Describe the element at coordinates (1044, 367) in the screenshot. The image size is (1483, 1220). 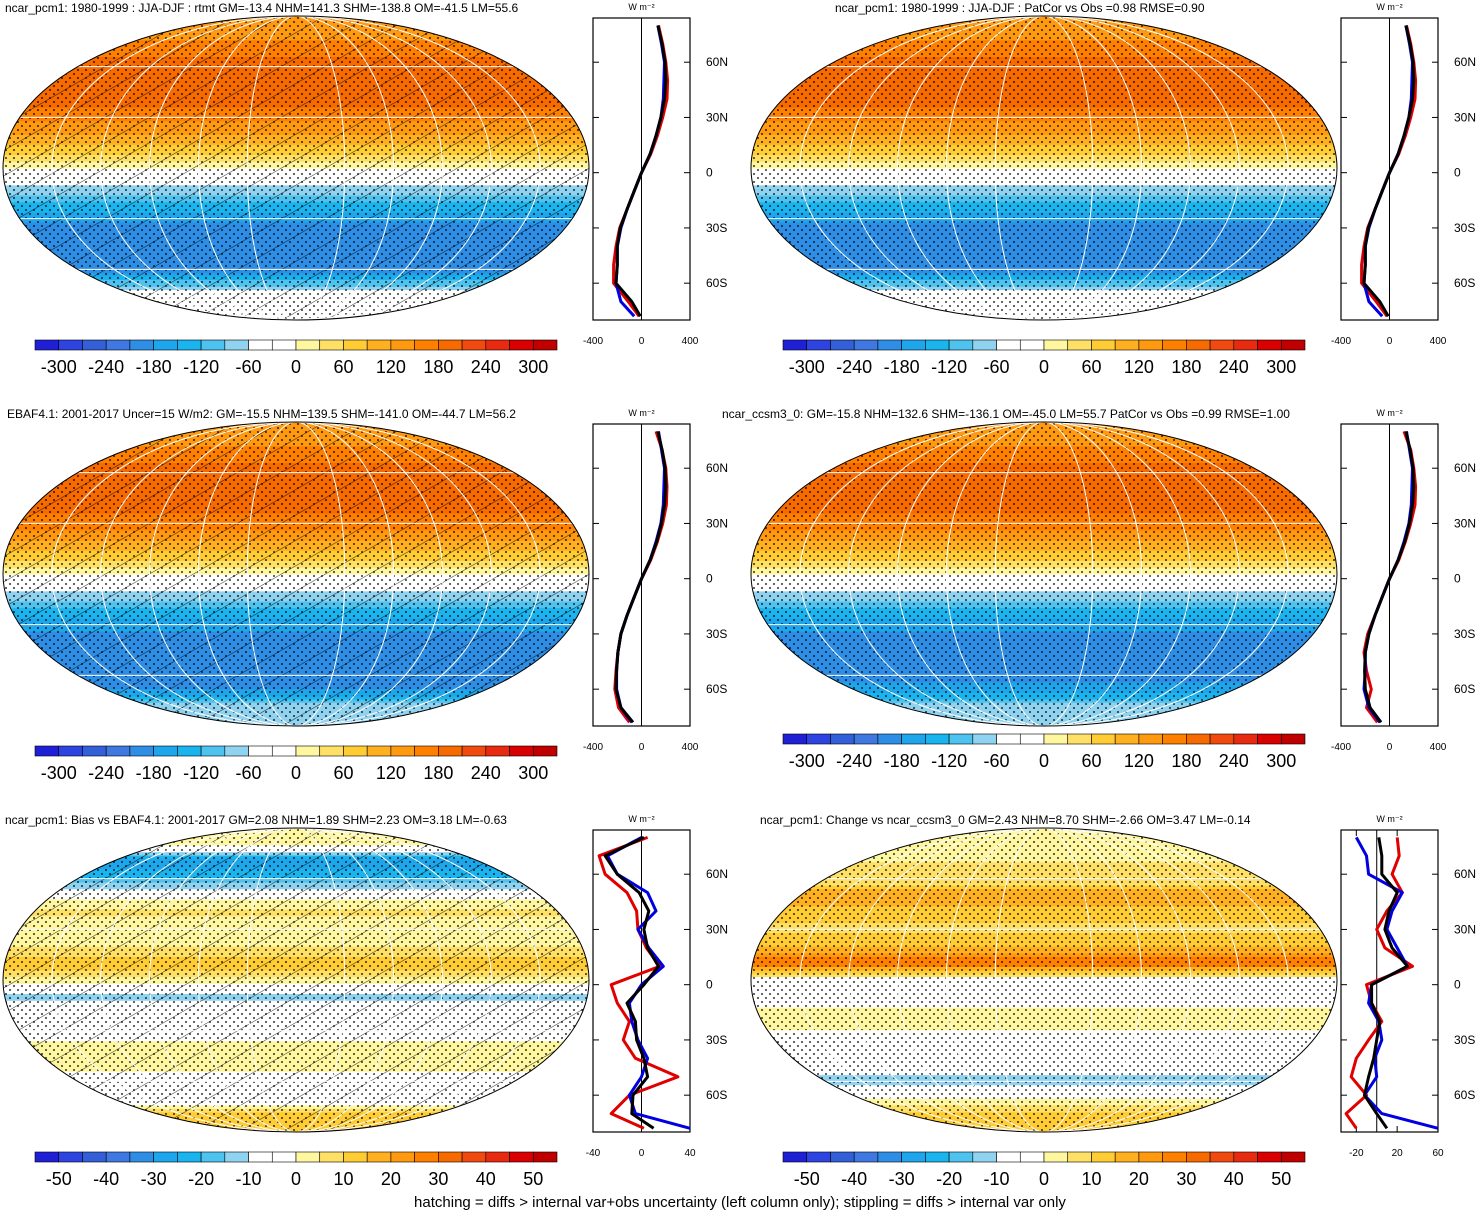
I see `colorbar-label: 0` at that location.